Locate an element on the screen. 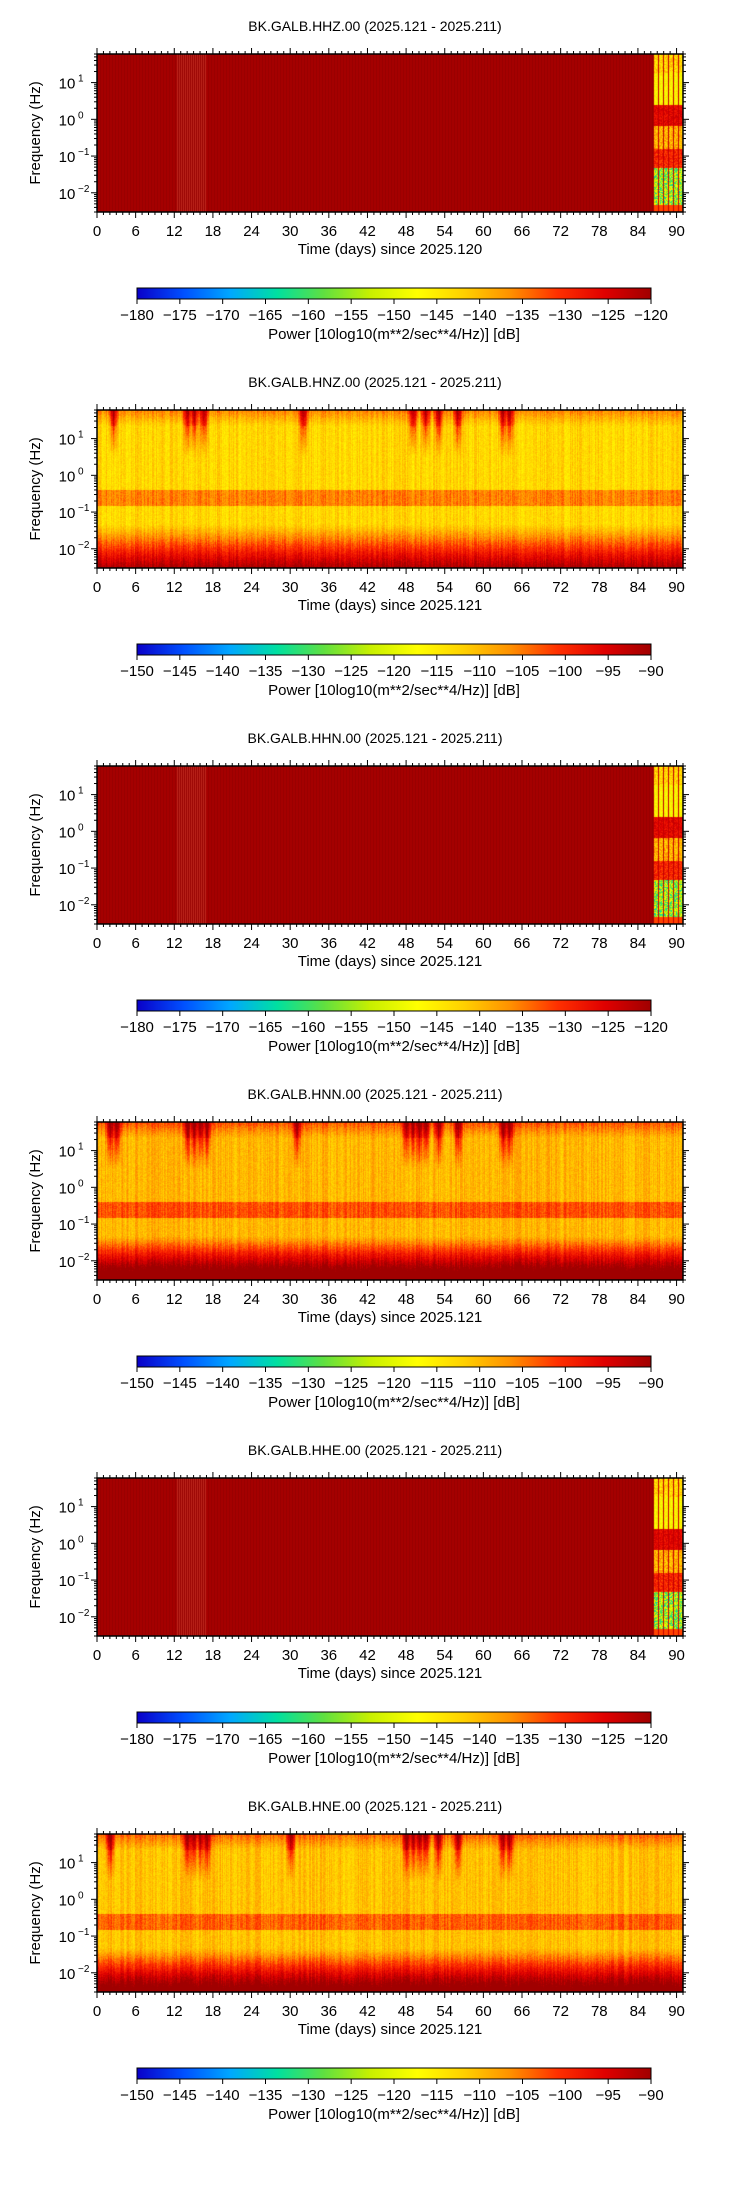 This screenshot has width=750, height=2197. colorbar-tick-label: −110 is located at coordinates (479, 1383).